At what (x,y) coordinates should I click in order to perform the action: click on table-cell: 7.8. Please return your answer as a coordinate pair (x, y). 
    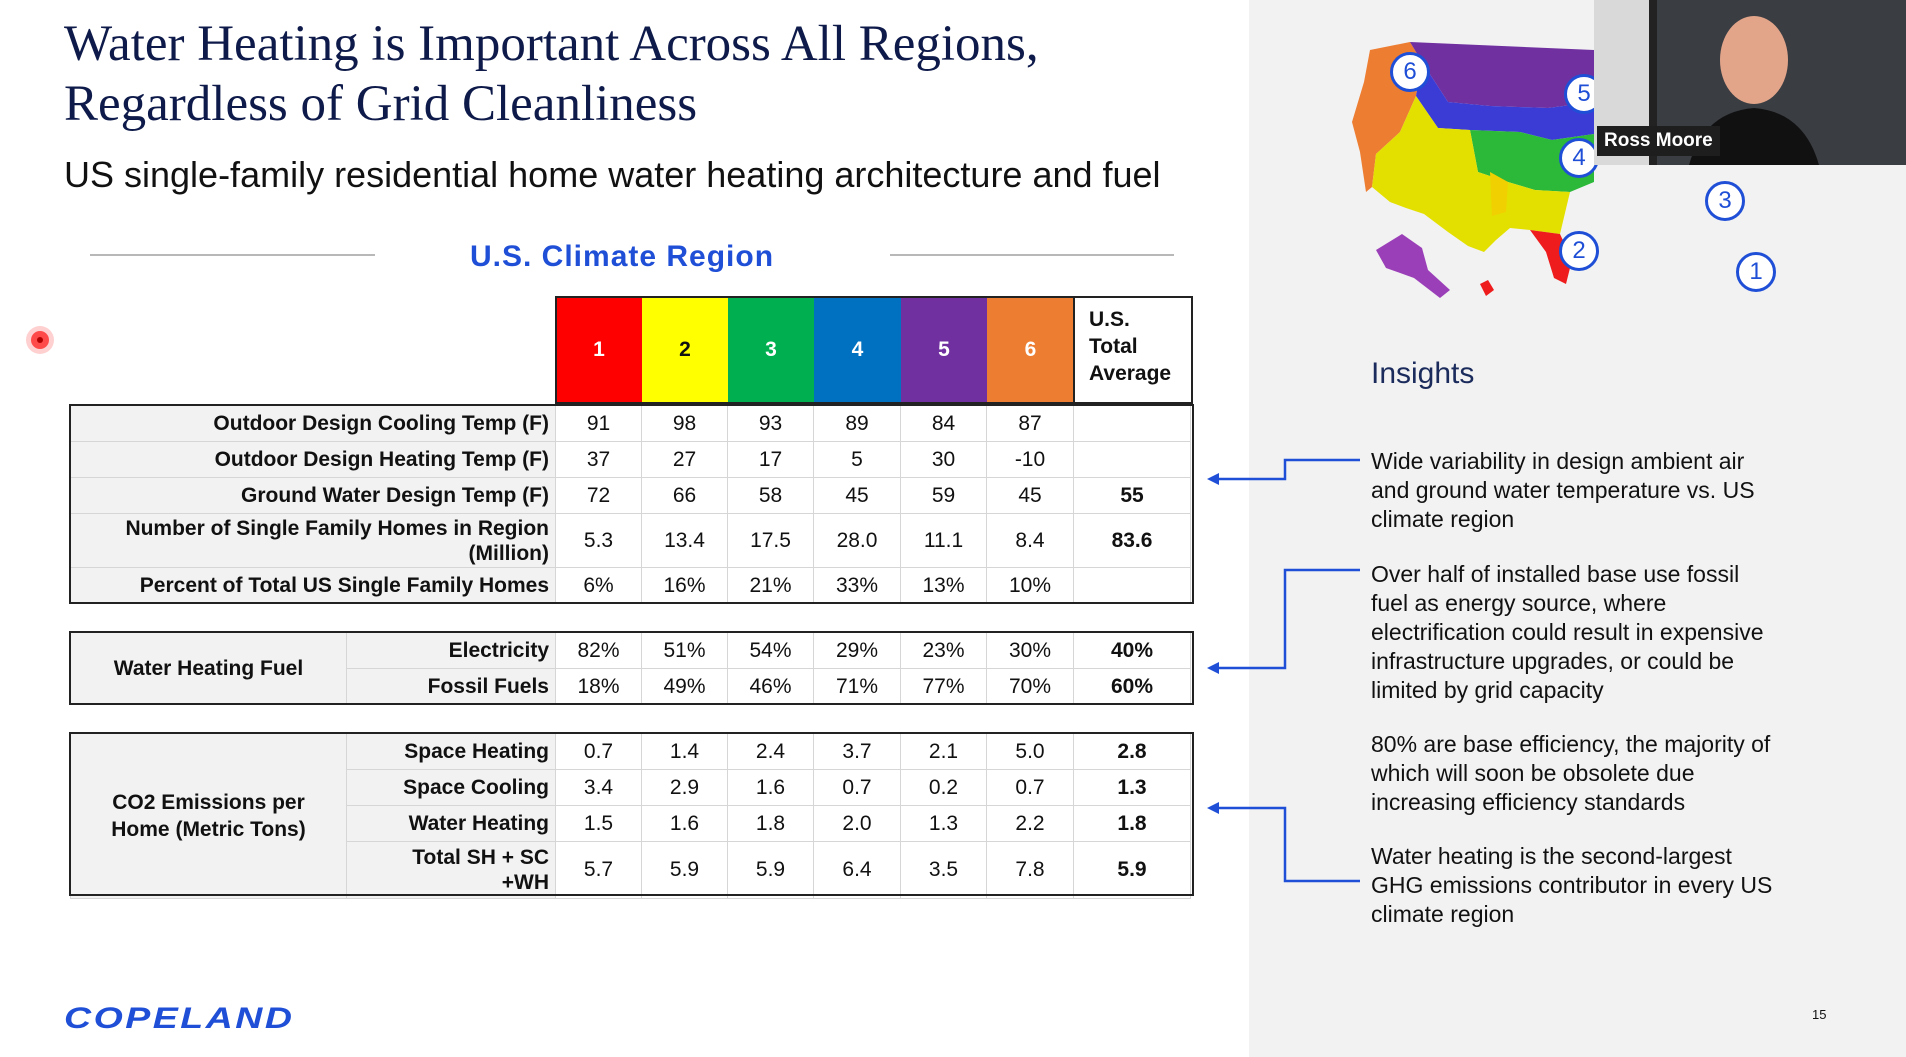
    Looking at the image, I should click on (1030, 870).